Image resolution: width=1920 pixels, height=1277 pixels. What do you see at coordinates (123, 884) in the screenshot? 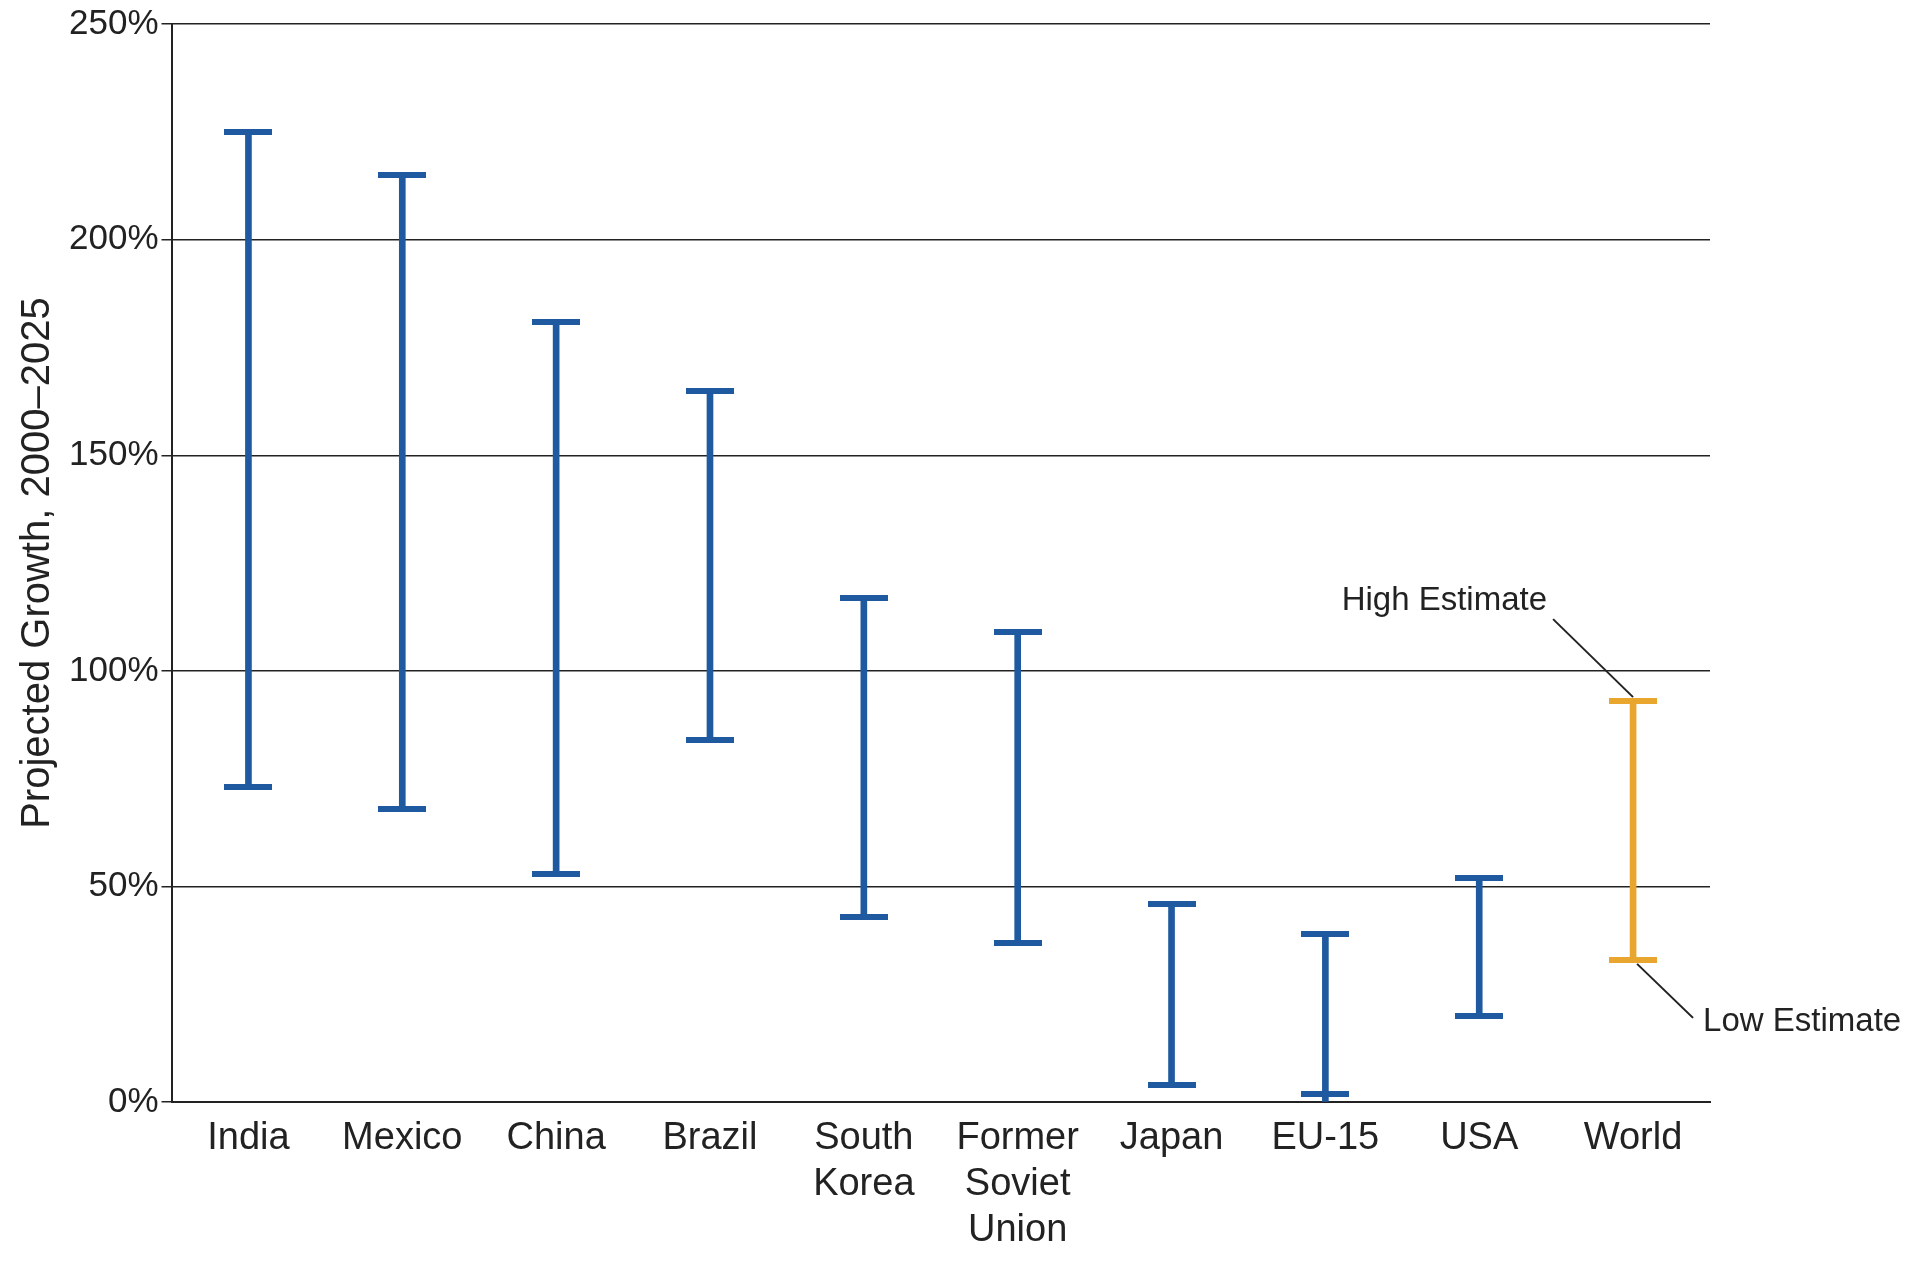
I see `y-tick-label: 50%` at bounding box center [123, 884].